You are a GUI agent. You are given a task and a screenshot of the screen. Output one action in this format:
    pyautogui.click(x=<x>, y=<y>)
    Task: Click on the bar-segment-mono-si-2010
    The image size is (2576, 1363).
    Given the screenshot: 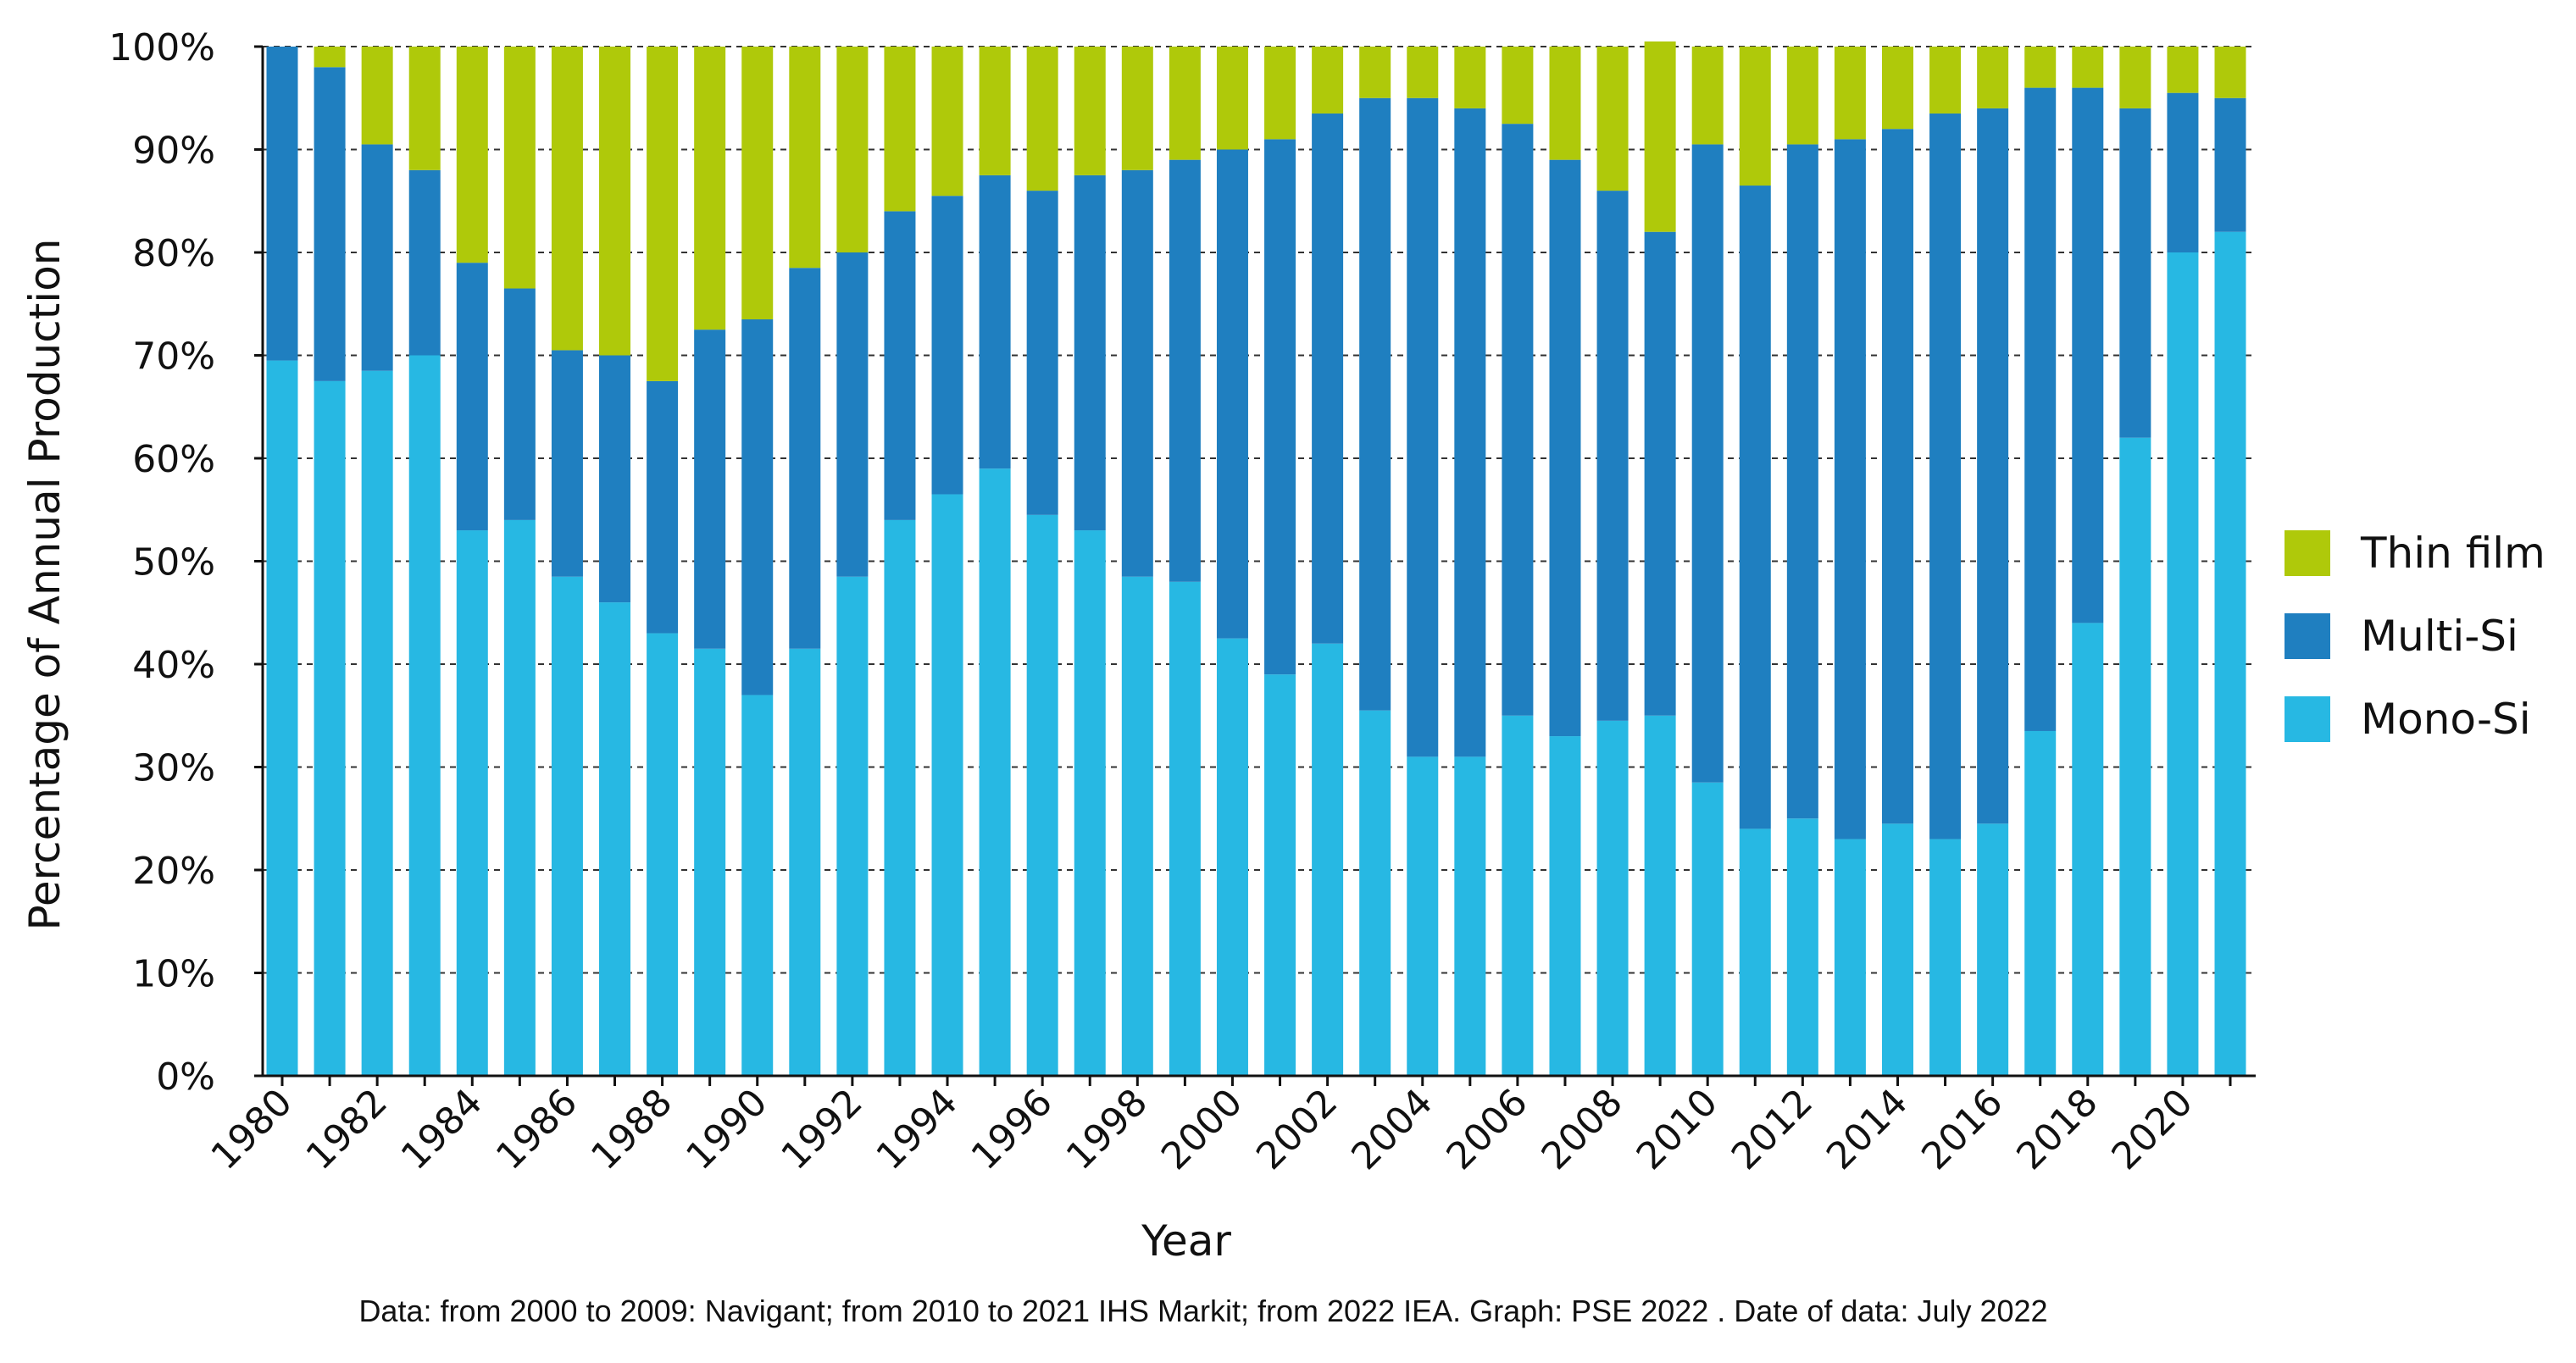 What is the action you would take?
    pyautogui.click(x=1707, y=929)
    